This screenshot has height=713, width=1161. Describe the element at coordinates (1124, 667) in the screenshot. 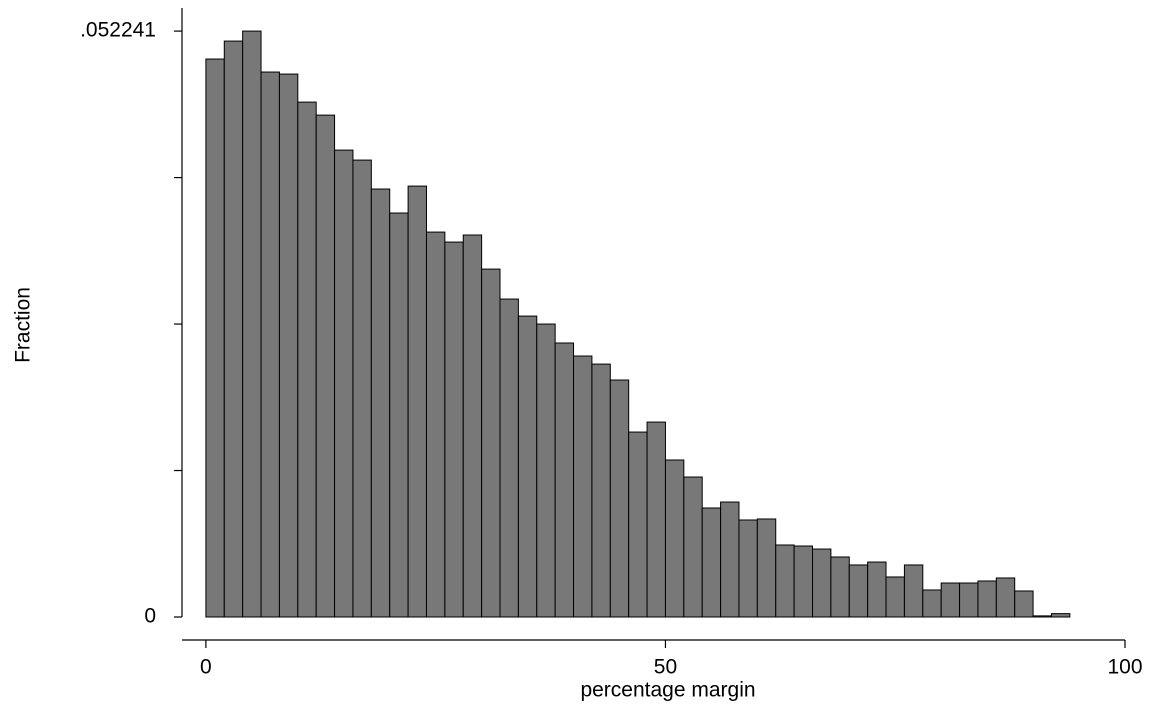

I see `x-tick-label: 100` at that location.